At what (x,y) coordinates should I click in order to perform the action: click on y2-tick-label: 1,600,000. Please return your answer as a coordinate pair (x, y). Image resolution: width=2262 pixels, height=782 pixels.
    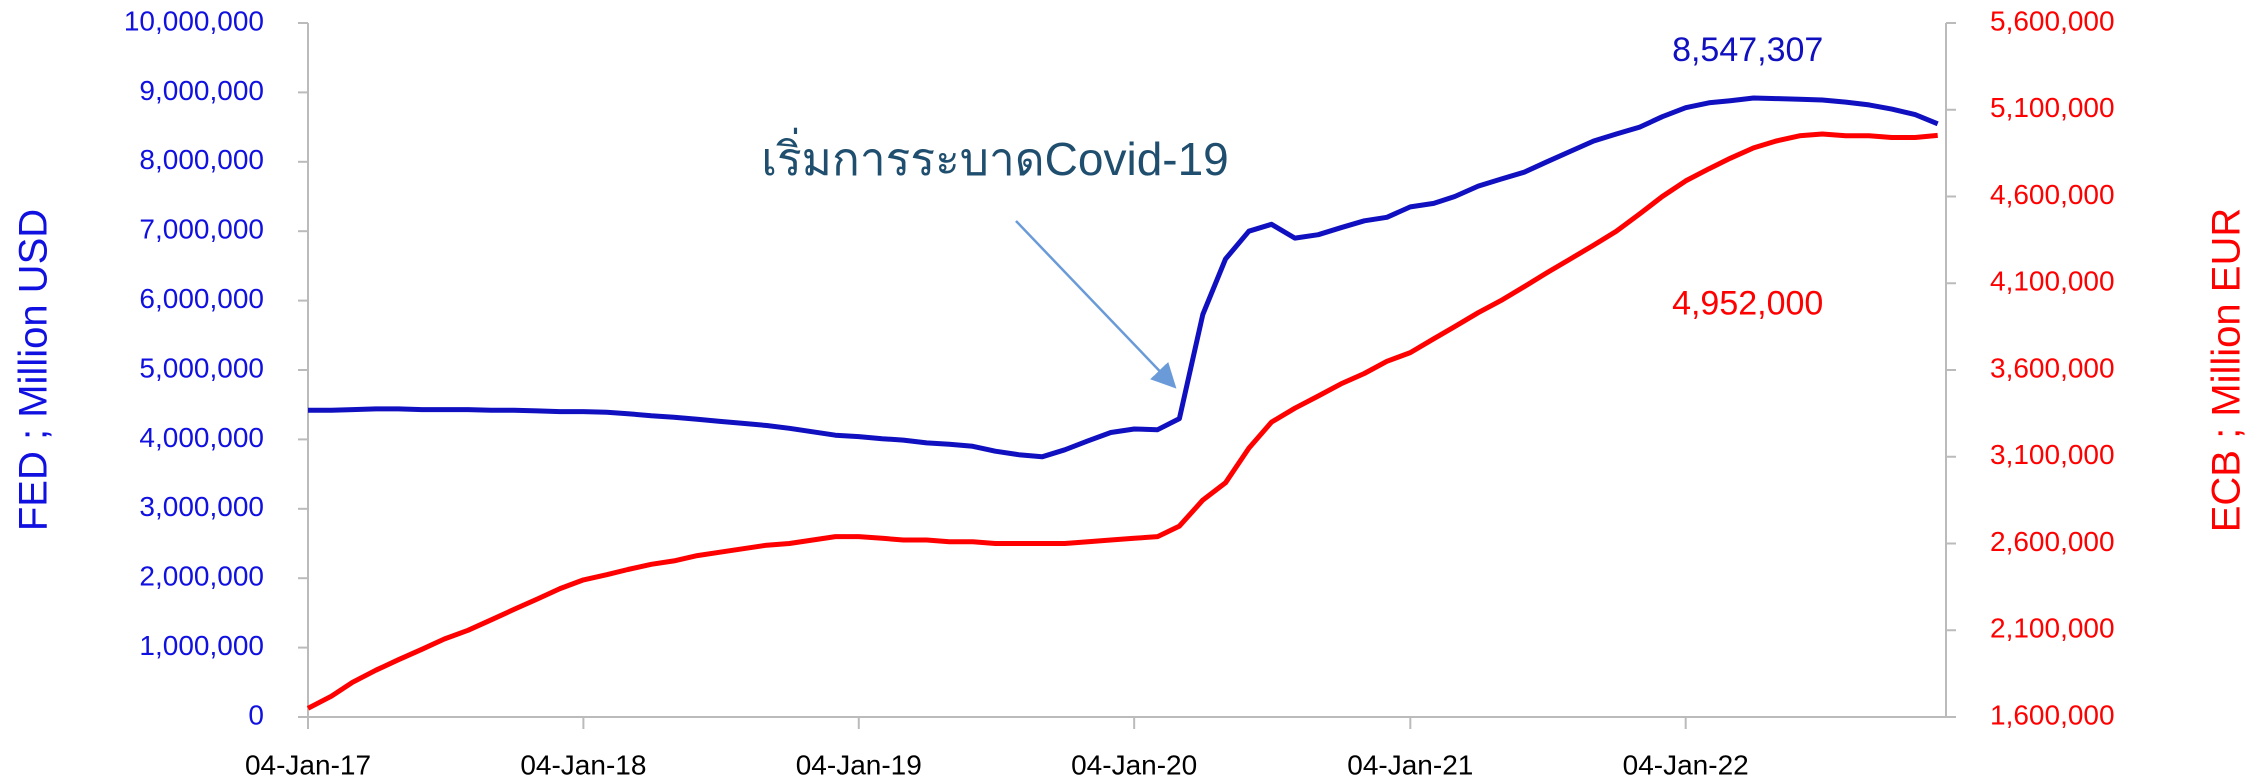
    Looking at the image, I should click on (2052, 714).